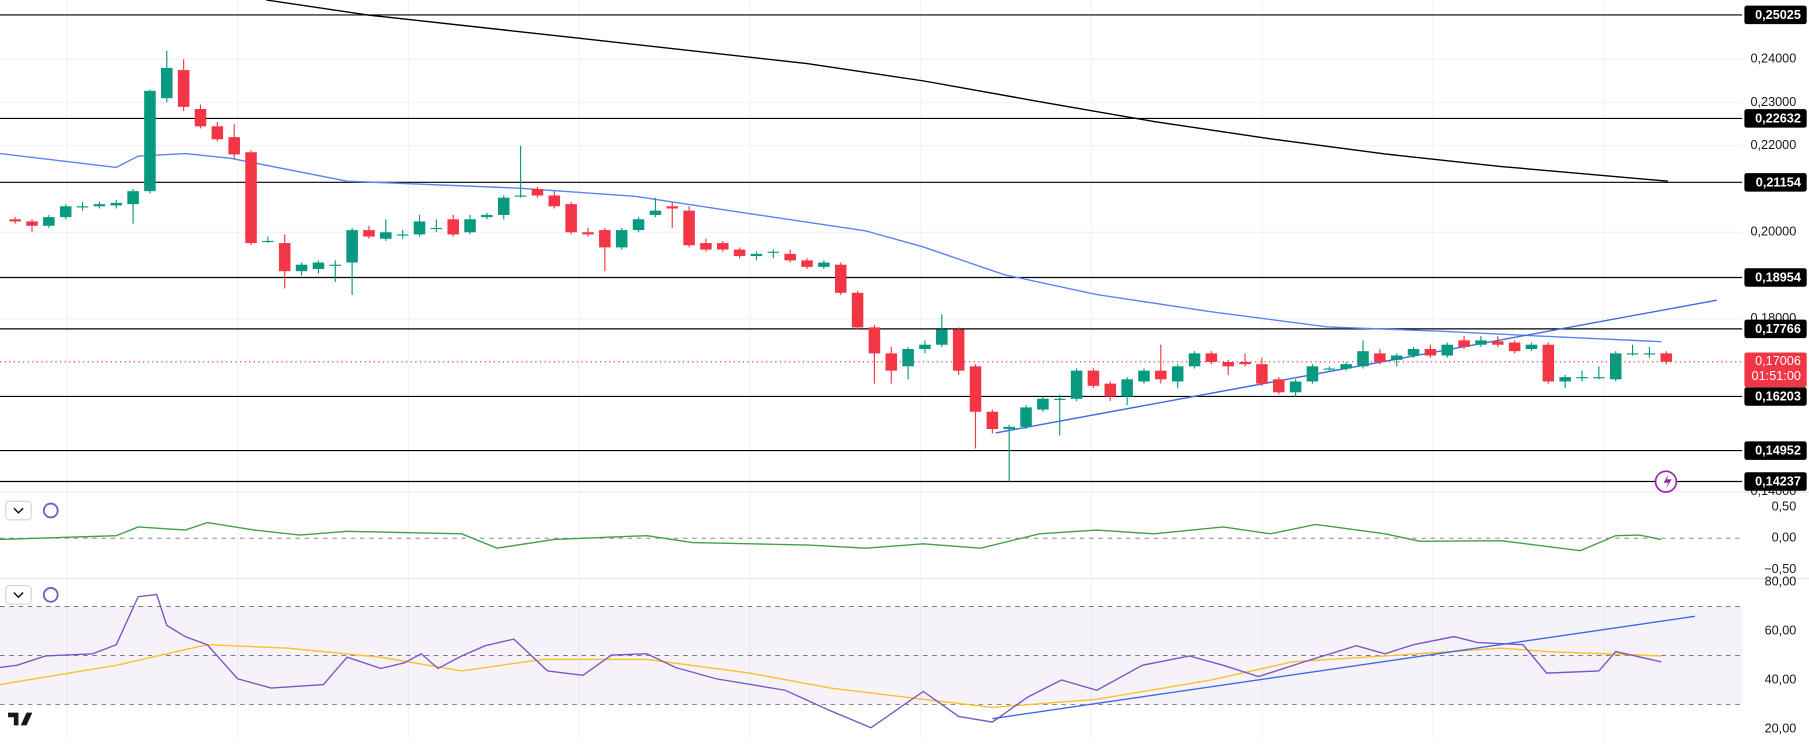 This screenshot has width=1809, height=745. I want to click on logo, so click(20, 719).